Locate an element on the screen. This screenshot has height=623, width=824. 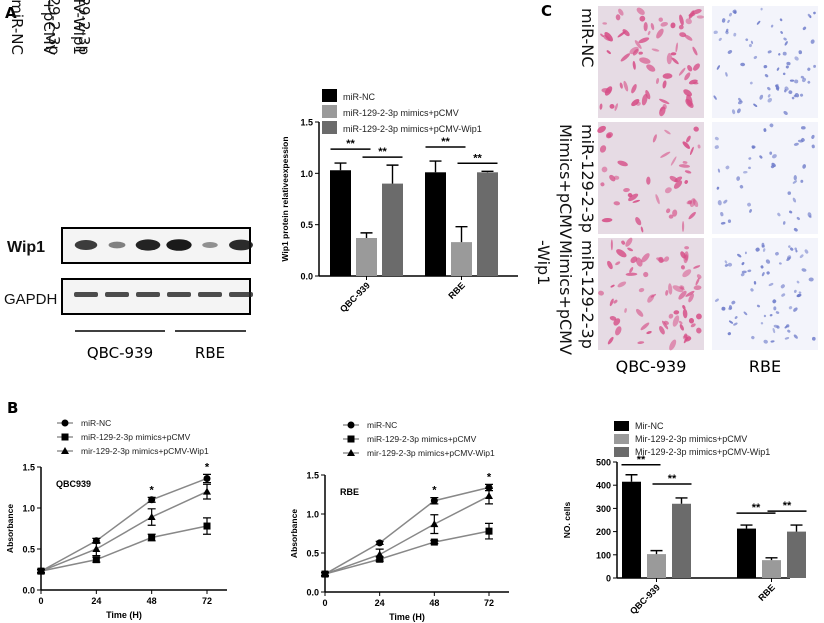
bar is located at coordinates (631, 529).